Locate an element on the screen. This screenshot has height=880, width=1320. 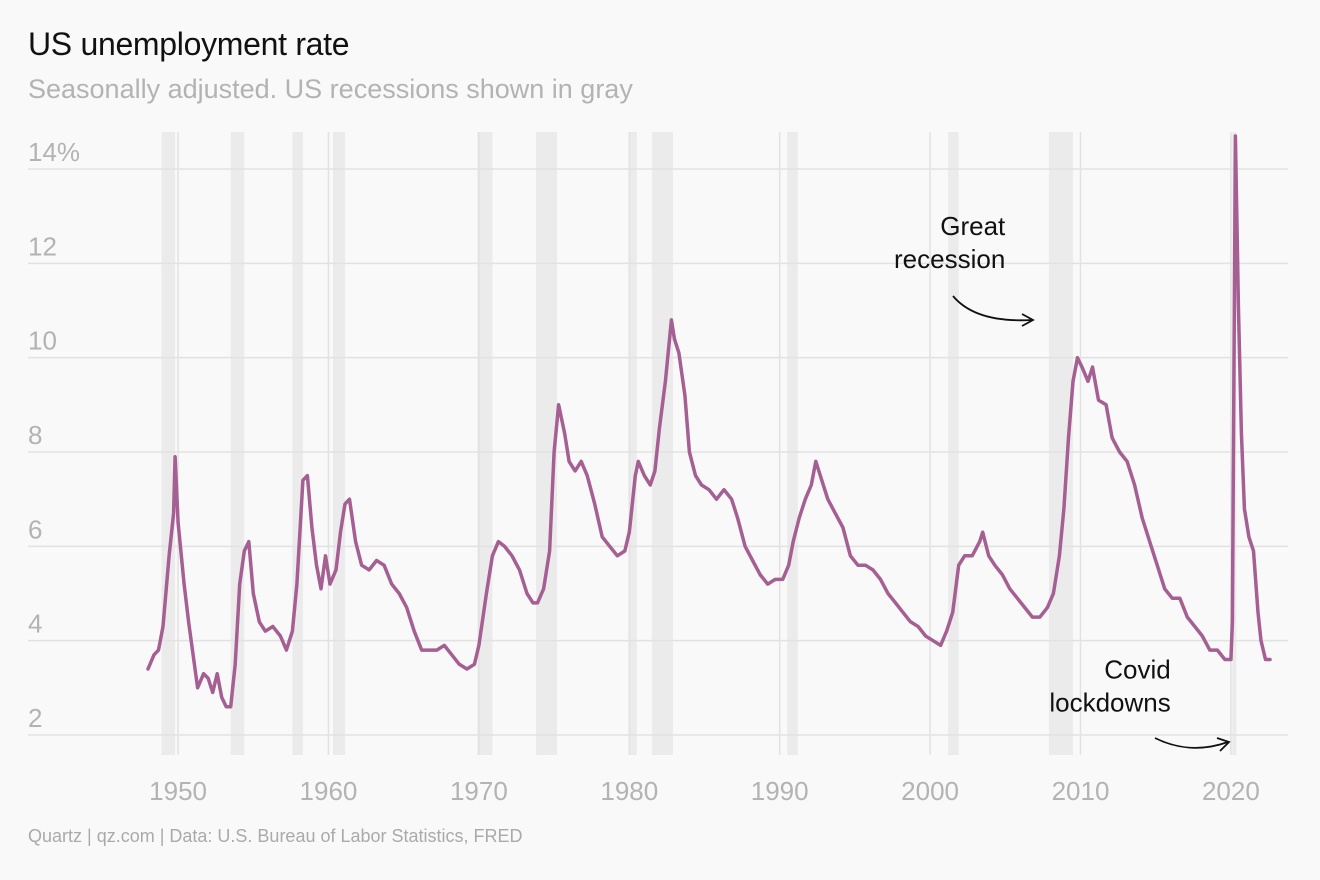
x-tick-label: 2000 is located at coordinates (930, 791).